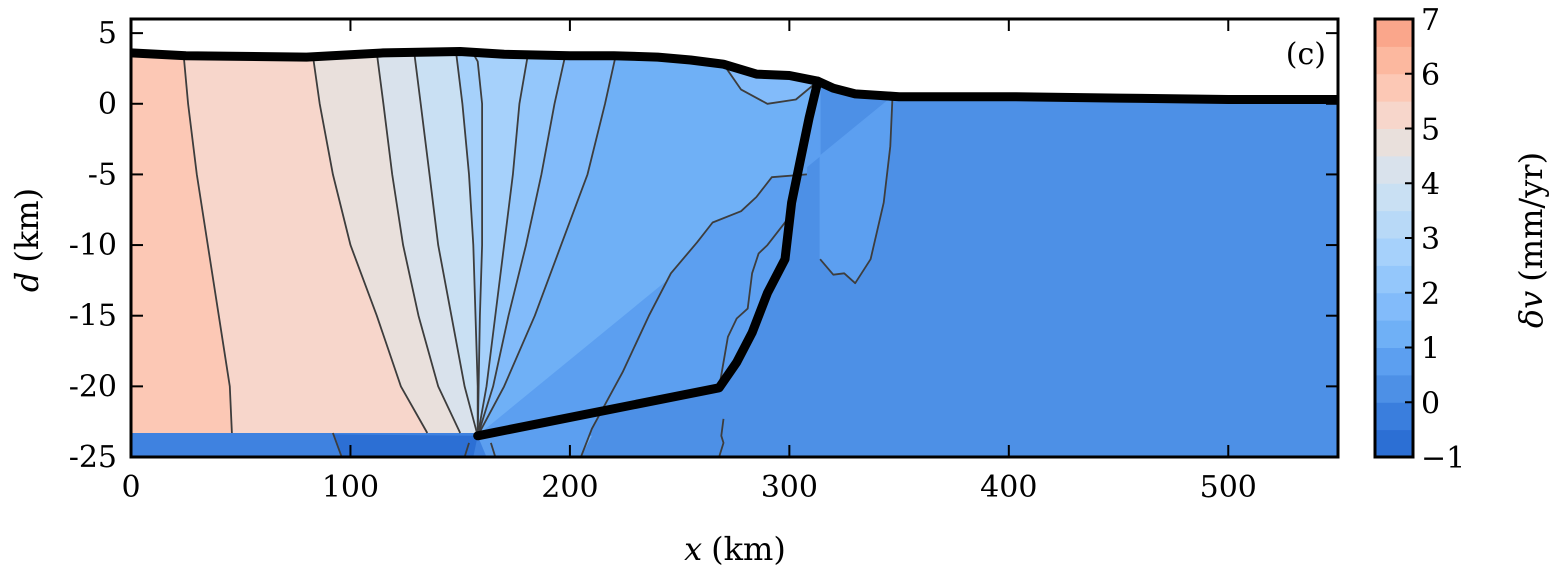  What do you see at coordinates (93, 386) in the screenshot?
I see `y-tick-label: -20` at bounding box center [93, 386].